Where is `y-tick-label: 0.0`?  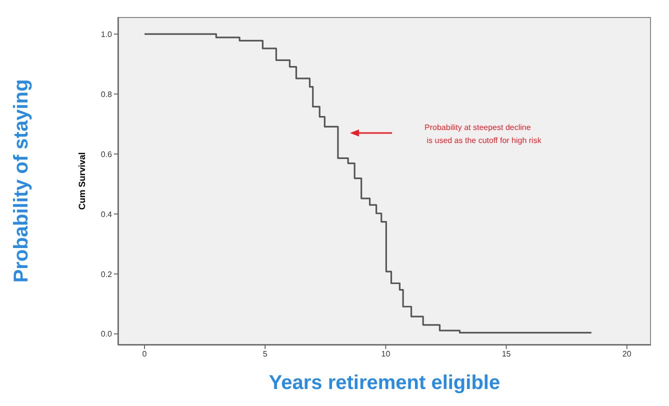
y-tick-label: 0.0 is located at coordinates (106, 334).